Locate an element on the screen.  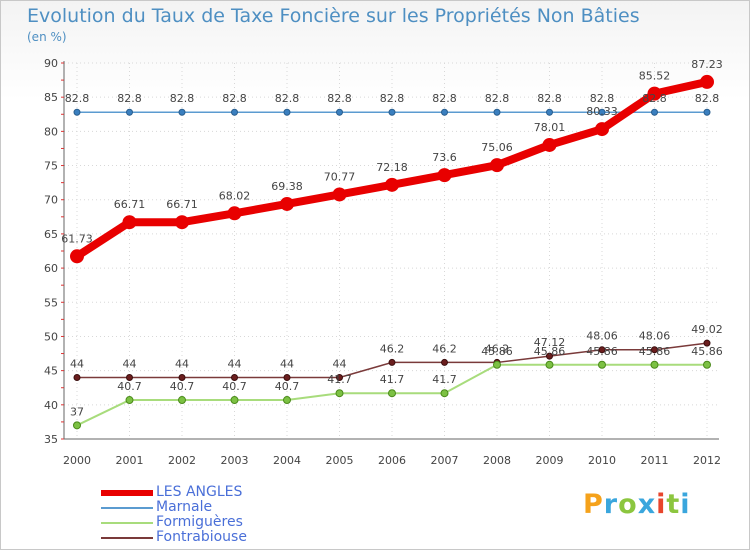
series-formiguères is located at coordinates (392, 395).